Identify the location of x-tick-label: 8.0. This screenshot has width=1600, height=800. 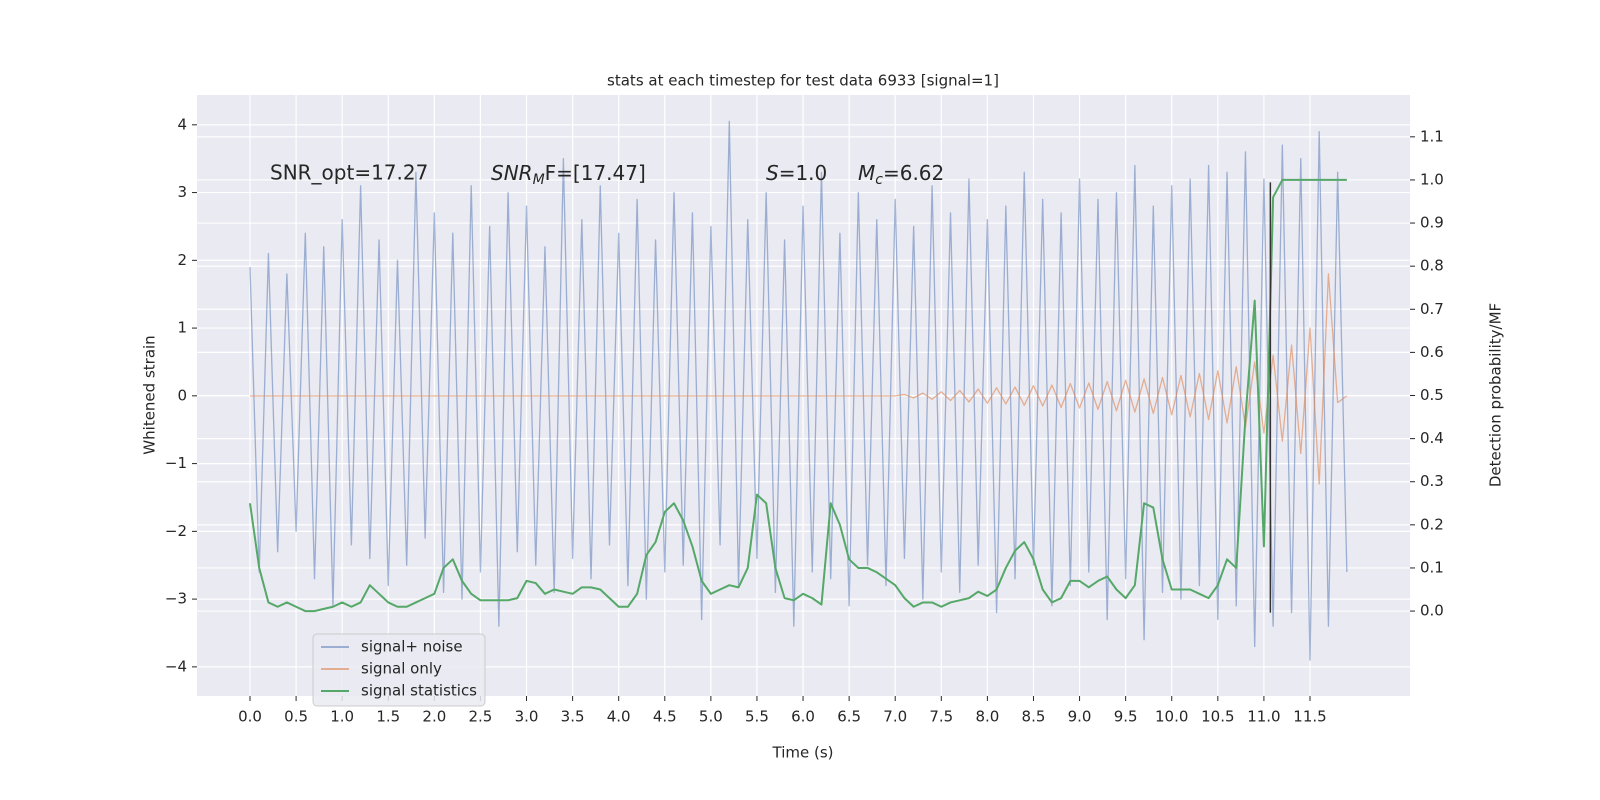
(987, 717).